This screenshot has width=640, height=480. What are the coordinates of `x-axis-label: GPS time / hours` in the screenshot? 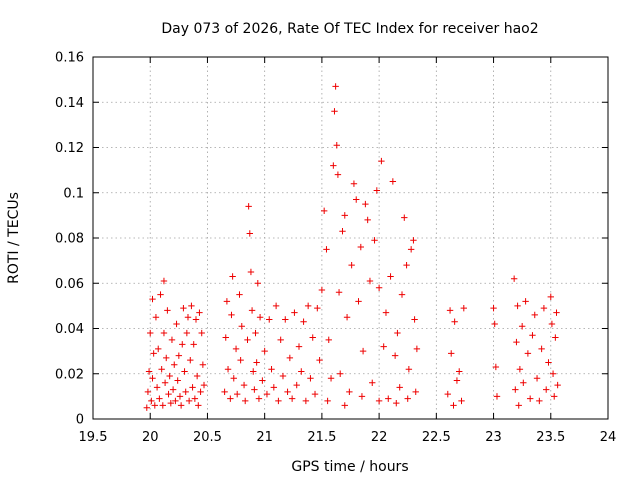 It's located at (349, 467).